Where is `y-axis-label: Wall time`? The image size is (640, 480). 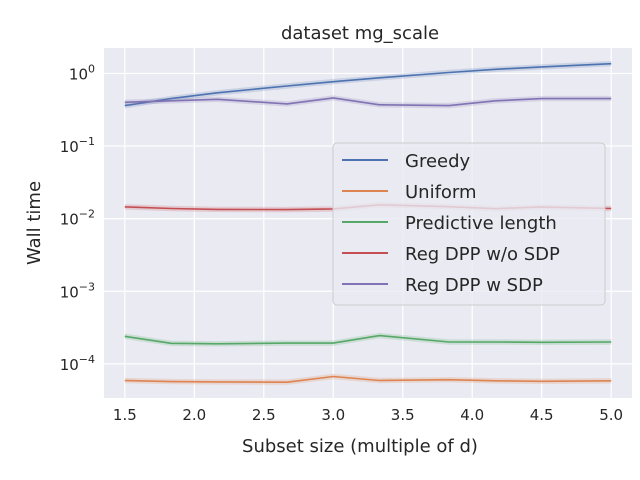 y-axis-label: Wall time is located at coordinates (34, 223).